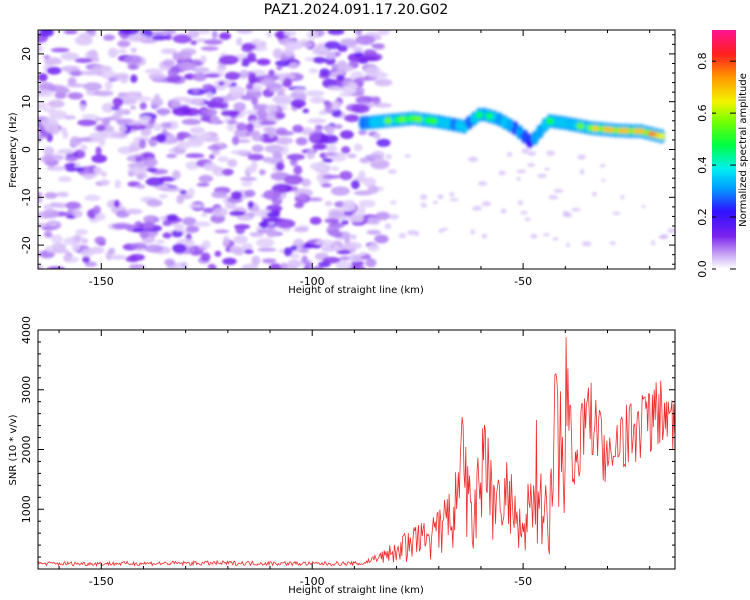 The width and height of the screenshot is (750, 600). What do you see at coordinates (101, 281) in the screenshot?
I see `spectrogram-x-tick-label: -150` at bounding box center [101, 281].